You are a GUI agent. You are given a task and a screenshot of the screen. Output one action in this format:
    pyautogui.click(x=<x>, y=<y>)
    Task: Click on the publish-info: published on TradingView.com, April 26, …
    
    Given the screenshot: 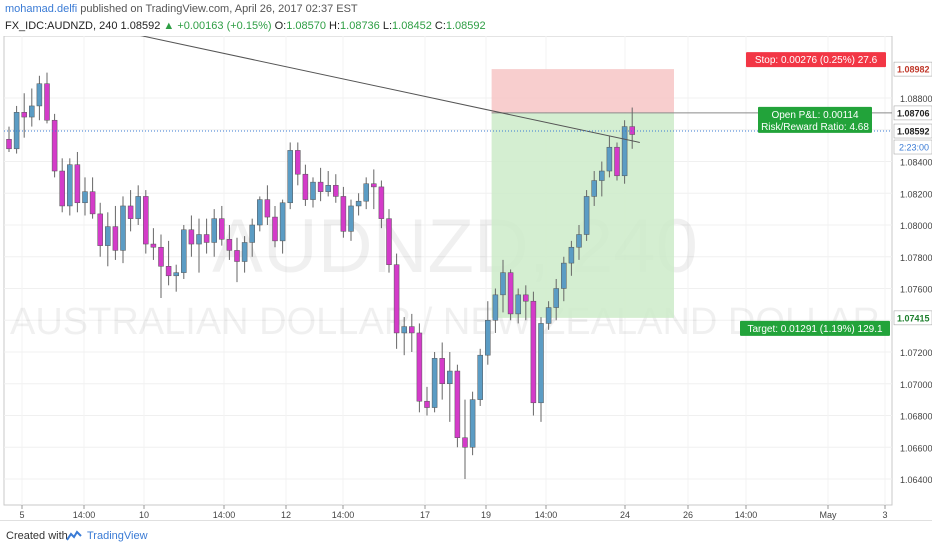 What is the action you would take?
    pyautogui.click(x=219, y=9)
    